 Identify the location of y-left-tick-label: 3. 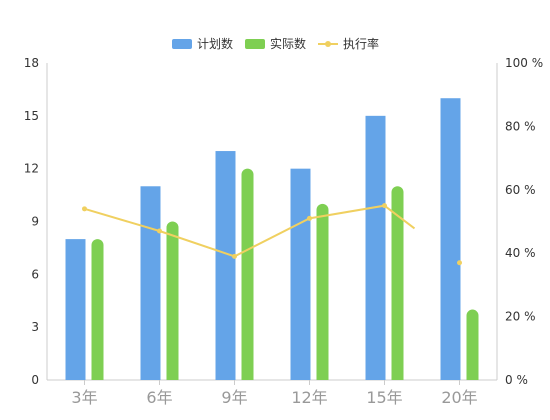
(35, 327).